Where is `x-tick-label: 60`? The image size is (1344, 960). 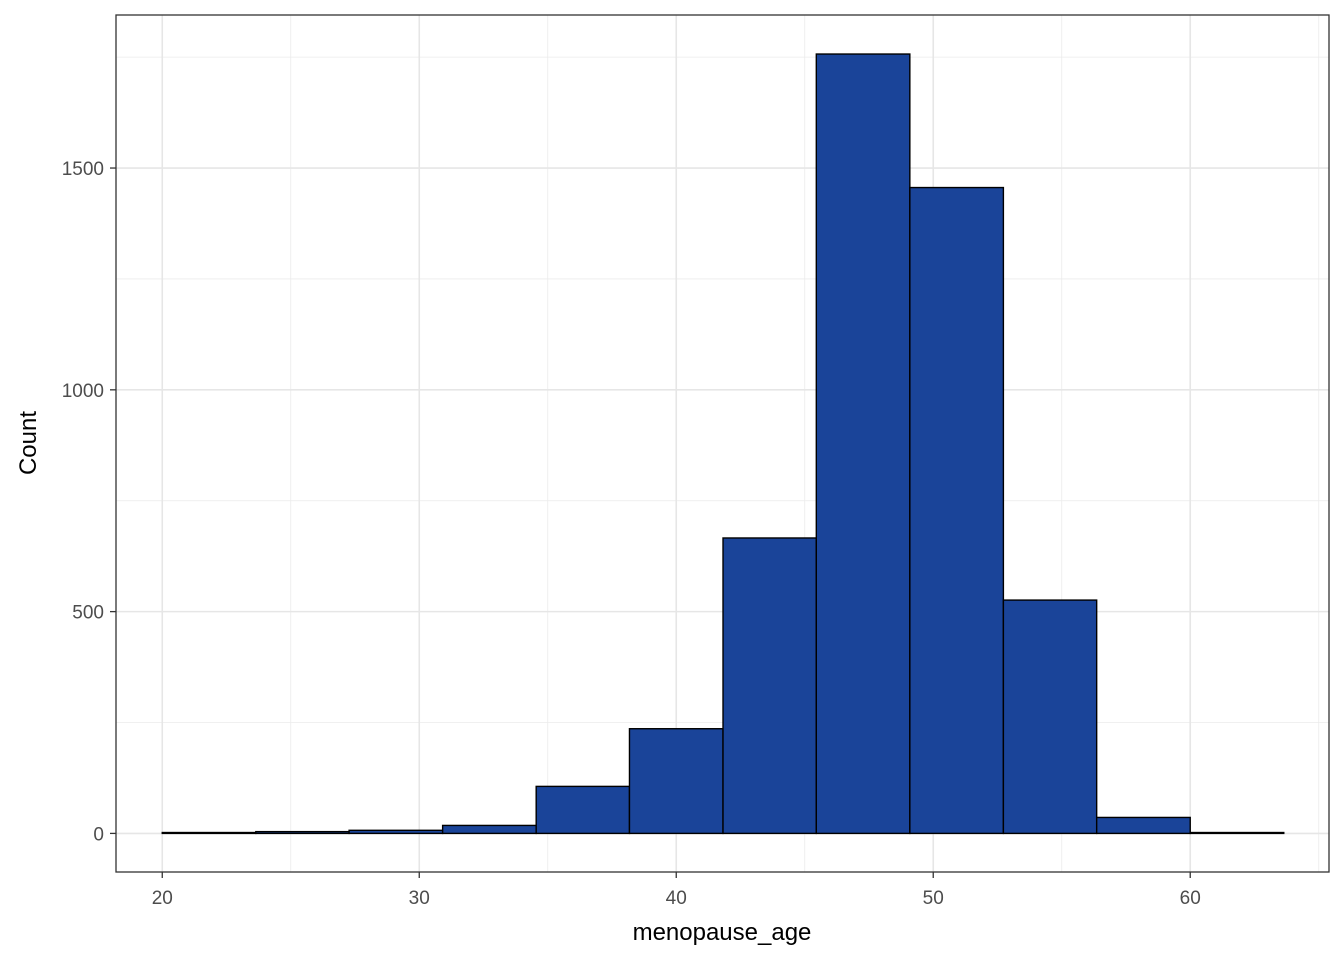 x-tick-label: 60 is located at coordinates (1190, 898).